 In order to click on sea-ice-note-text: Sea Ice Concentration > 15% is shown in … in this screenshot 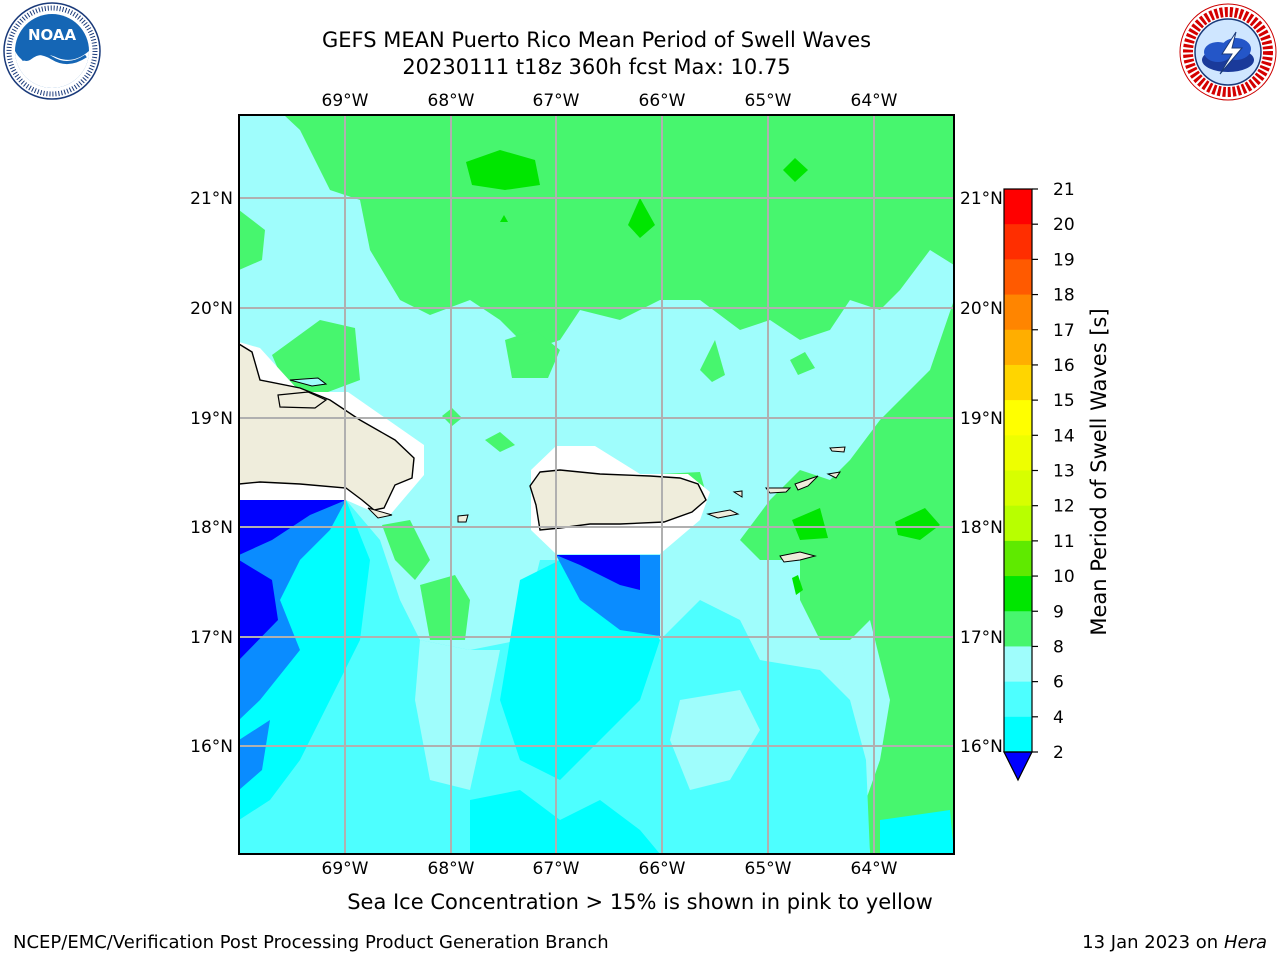, I will do `click(640, 902)`.